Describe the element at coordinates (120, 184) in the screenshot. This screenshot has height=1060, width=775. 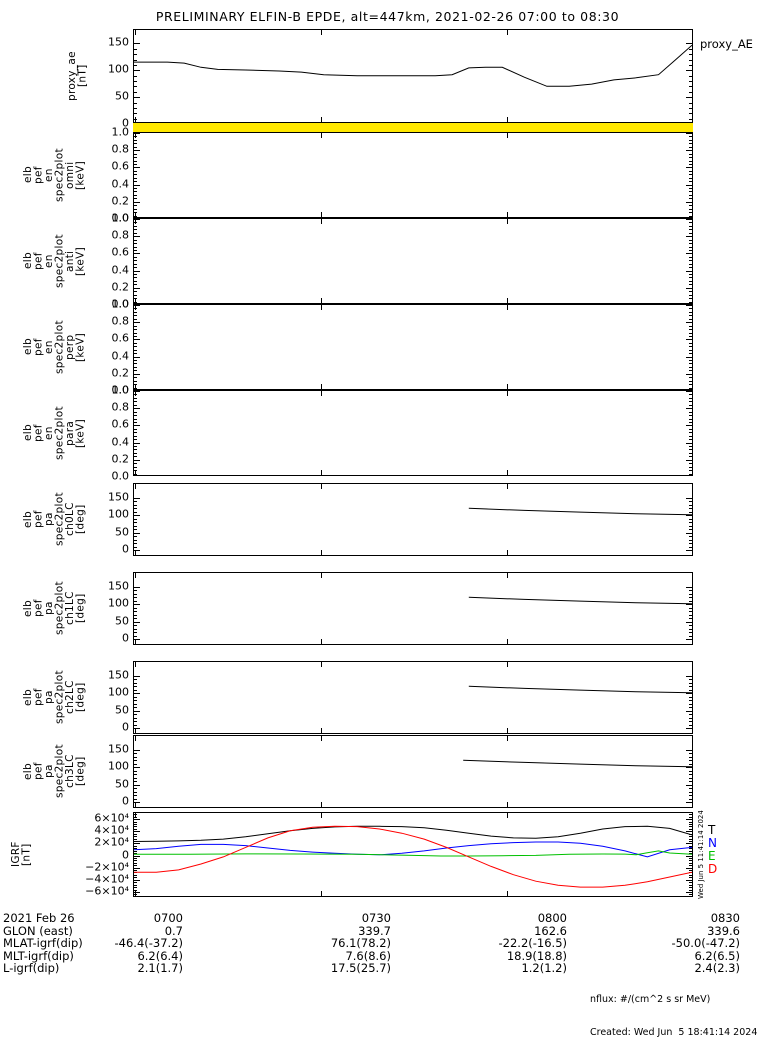
I see `ytick-label: 0.4` at that location.